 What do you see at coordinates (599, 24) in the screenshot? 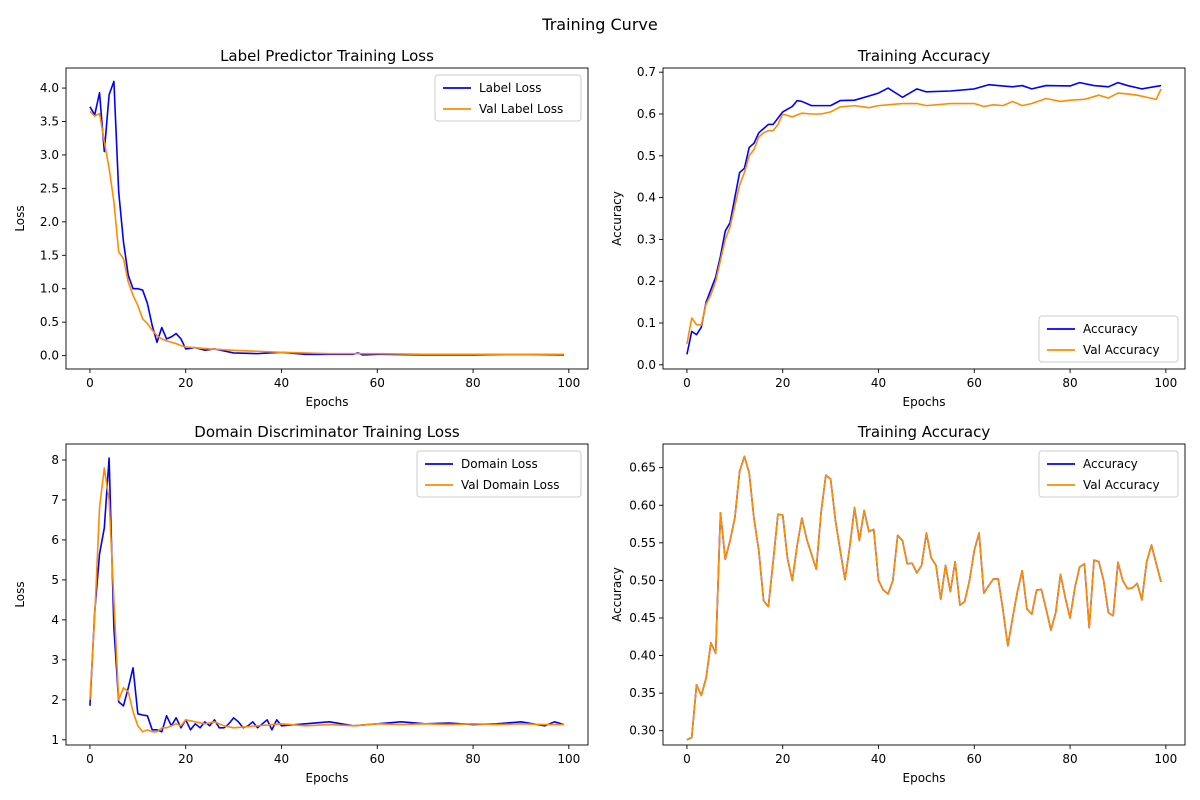
I see `figure-title: Training Curve` at bounding box center [599, 24].